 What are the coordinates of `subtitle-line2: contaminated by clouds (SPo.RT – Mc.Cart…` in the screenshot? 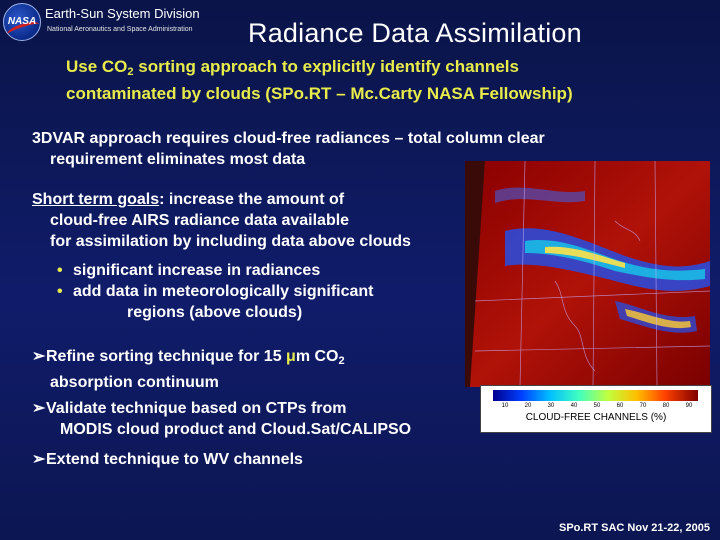 It's located at (319, 93).